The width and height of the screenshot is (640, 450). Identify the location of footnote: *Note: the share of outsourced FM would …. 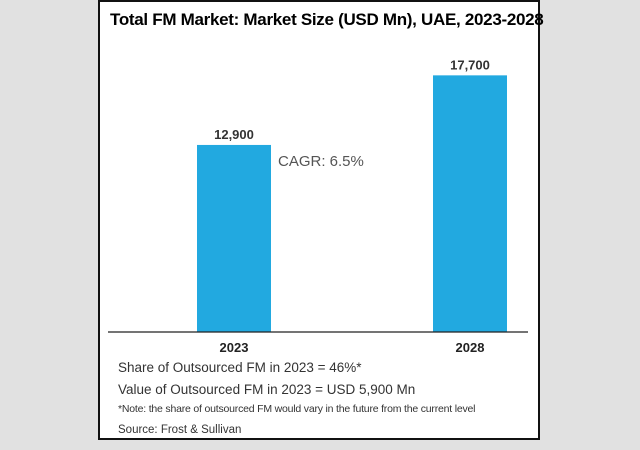
(297, 409).